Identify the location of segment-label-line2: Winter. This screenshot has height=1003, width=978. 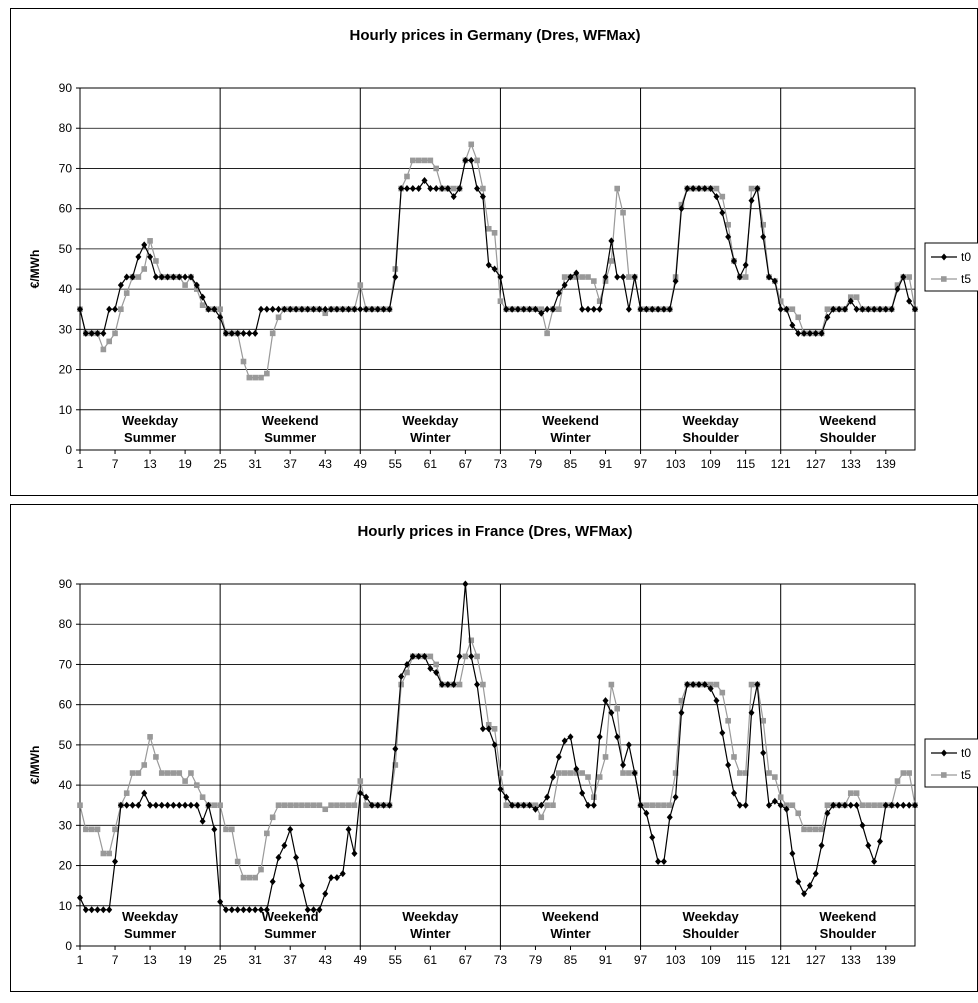
(430, 437).